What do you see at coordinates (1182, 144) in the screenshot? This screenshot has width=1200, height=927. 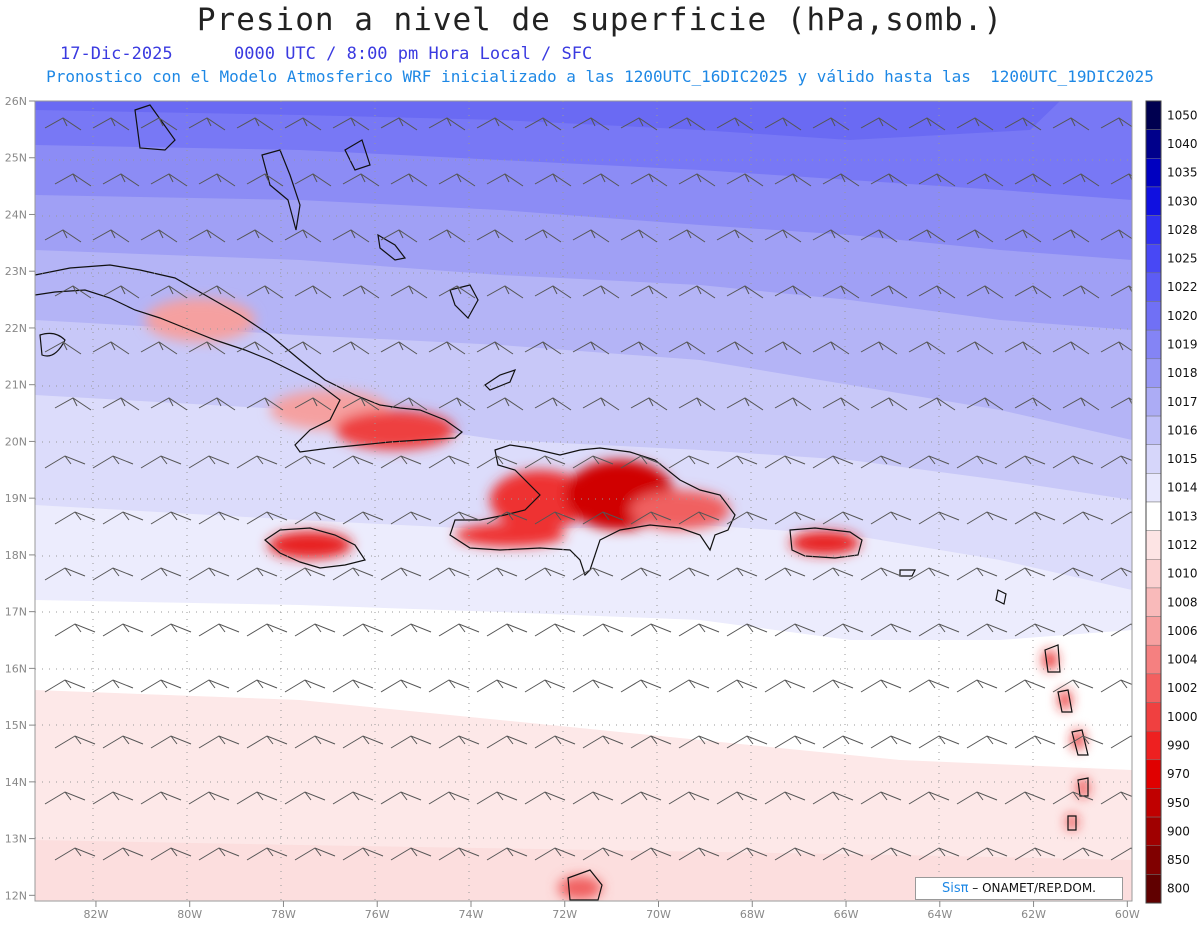 I see `colorbar-label: 1040` at bounding box center [1182, 144].